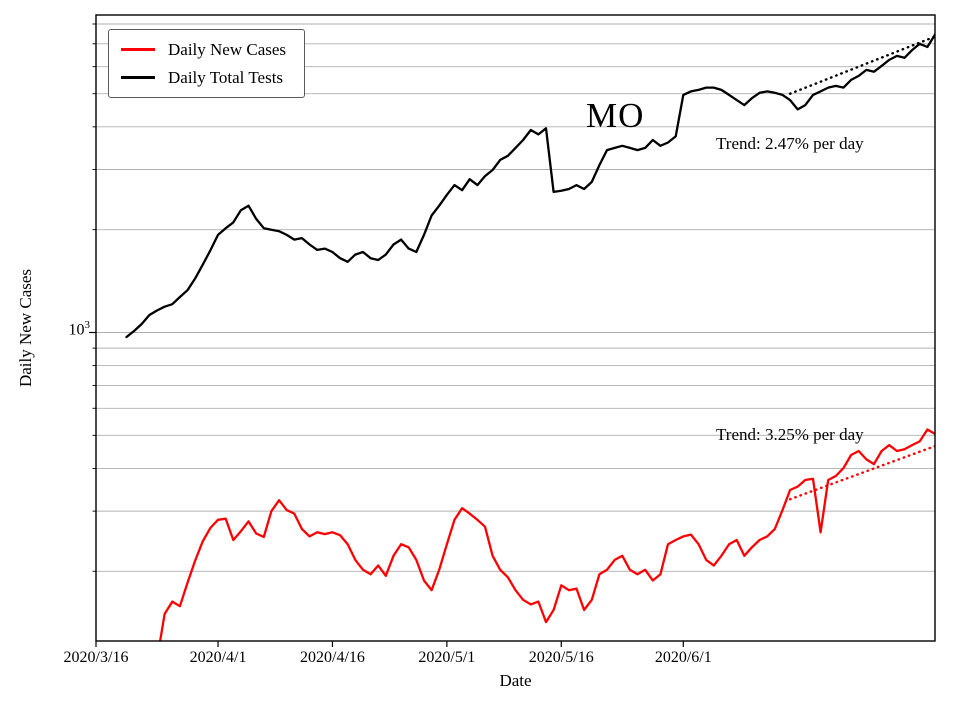  I want to click on legend: Daily New Cases Daily Total Tests, so click(207, 63).